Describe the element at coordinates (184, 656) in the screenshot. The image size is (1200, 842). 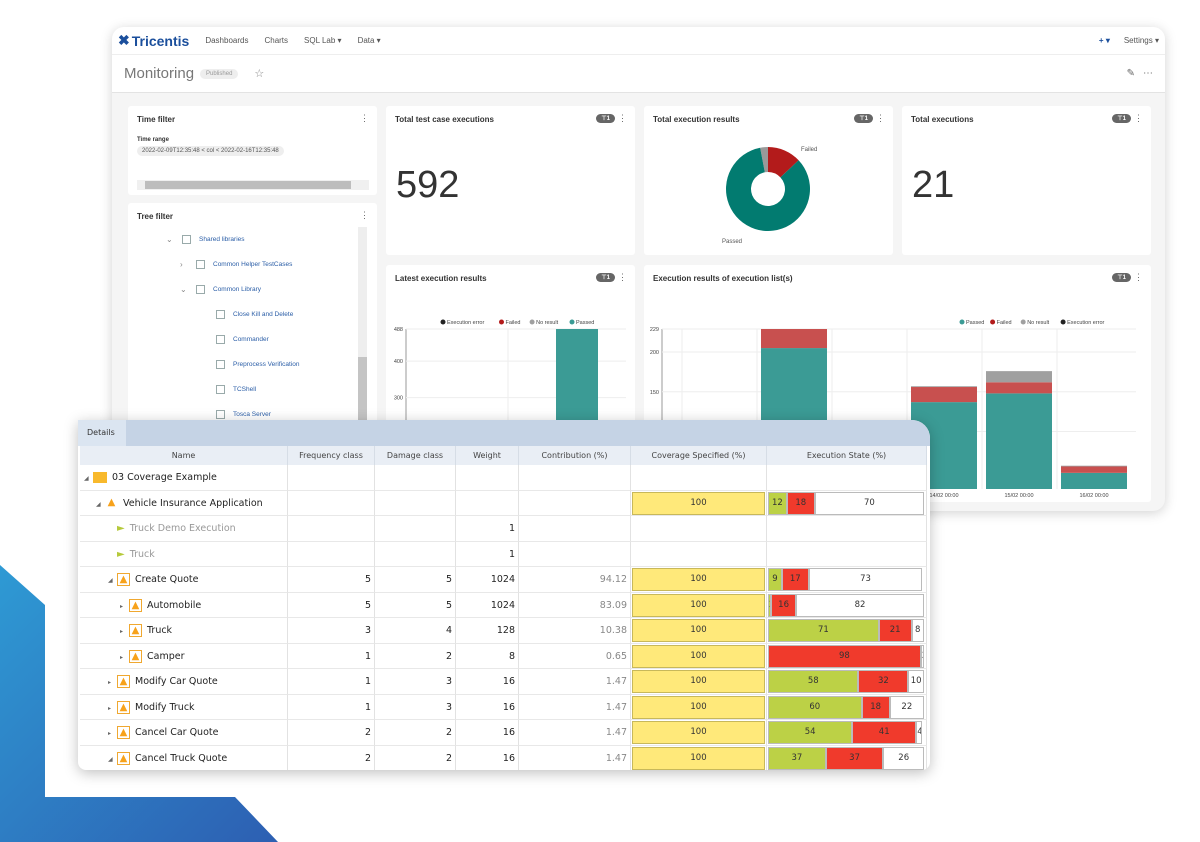
I see `table-row-name: ▸ ▲ Camper` at that location.